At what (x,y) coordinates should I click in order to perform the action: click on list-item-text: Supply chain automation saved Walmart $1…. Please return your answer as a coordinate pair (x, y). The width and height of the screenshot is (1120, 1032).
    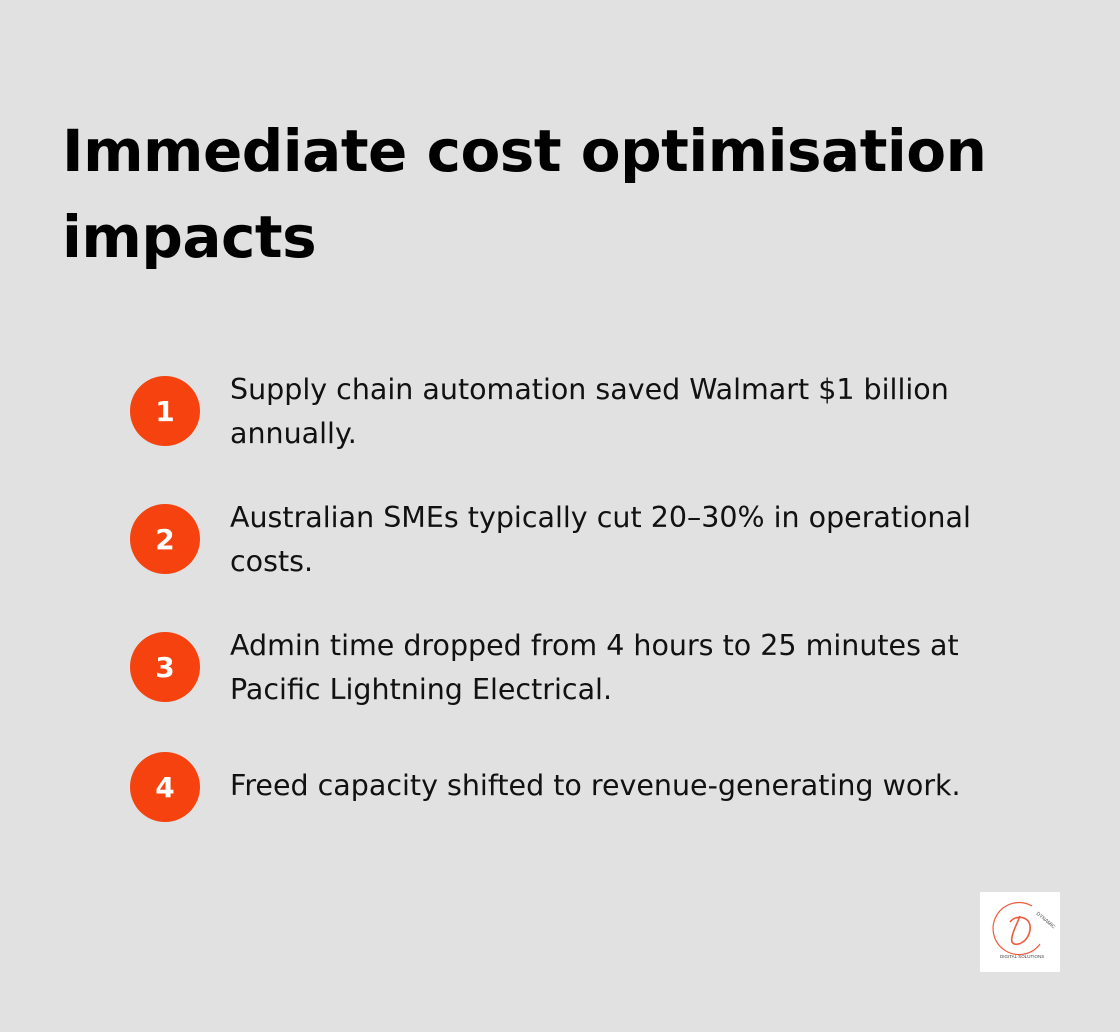
    Looking at the image, I should click on (589, 411).